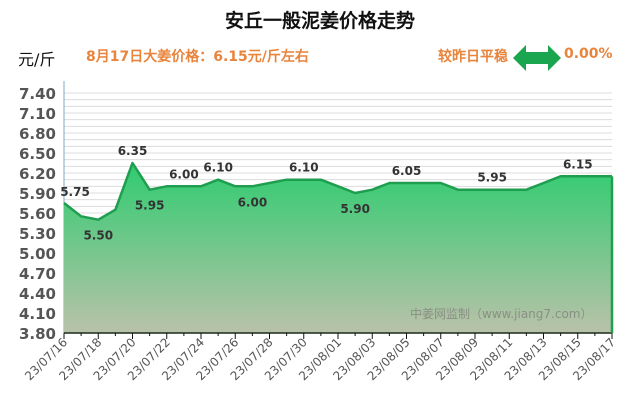 The image size is (640, 410). I want to click on y-tick-label: 4.70, so click(37, 274).